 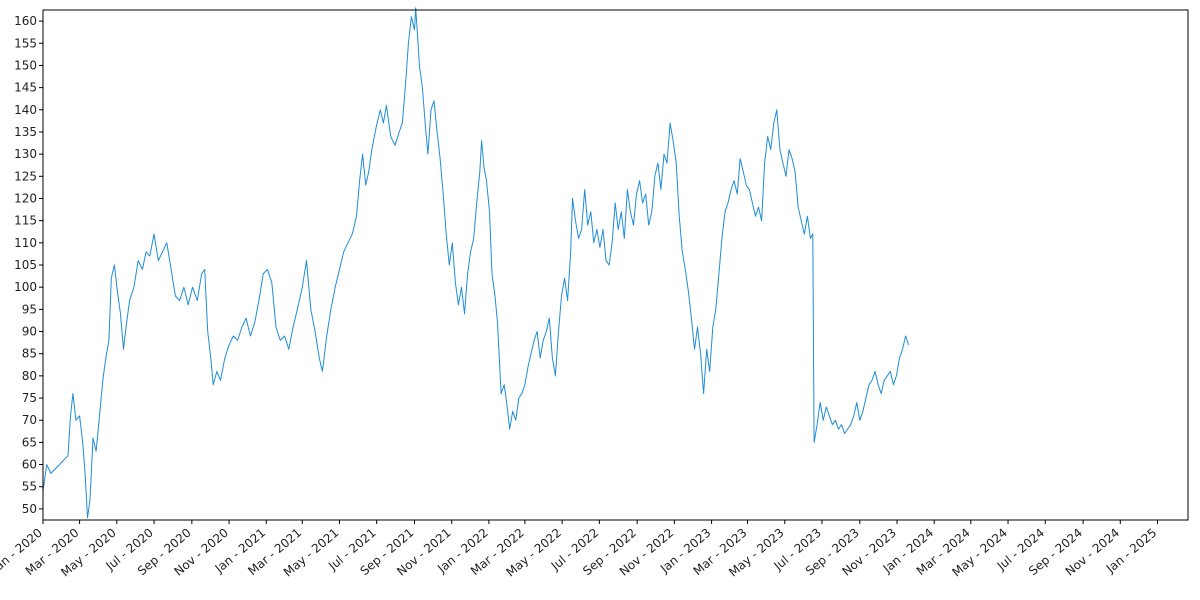 What do you see at coordinates (29, 332) in the screenshot?
I see `y-tick-label: 90` at bounding box center [29, 332].